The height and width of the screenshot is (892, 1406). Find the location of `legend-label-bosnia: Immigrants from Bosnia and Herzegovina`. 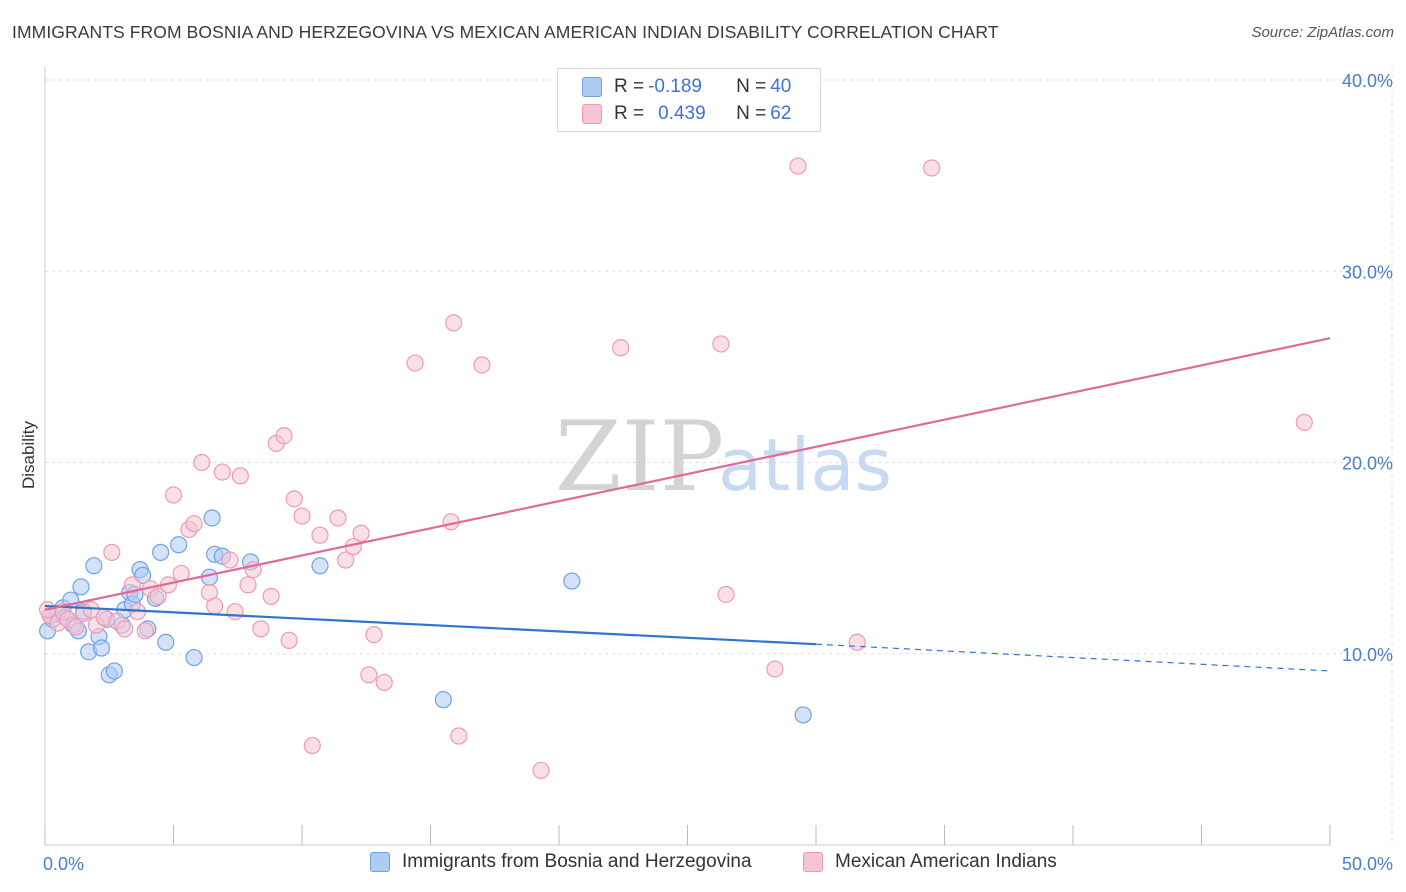

legend-label-bosnia: Immigrants from Bosnia and Herzegovina is located at coordinates (577, 861).